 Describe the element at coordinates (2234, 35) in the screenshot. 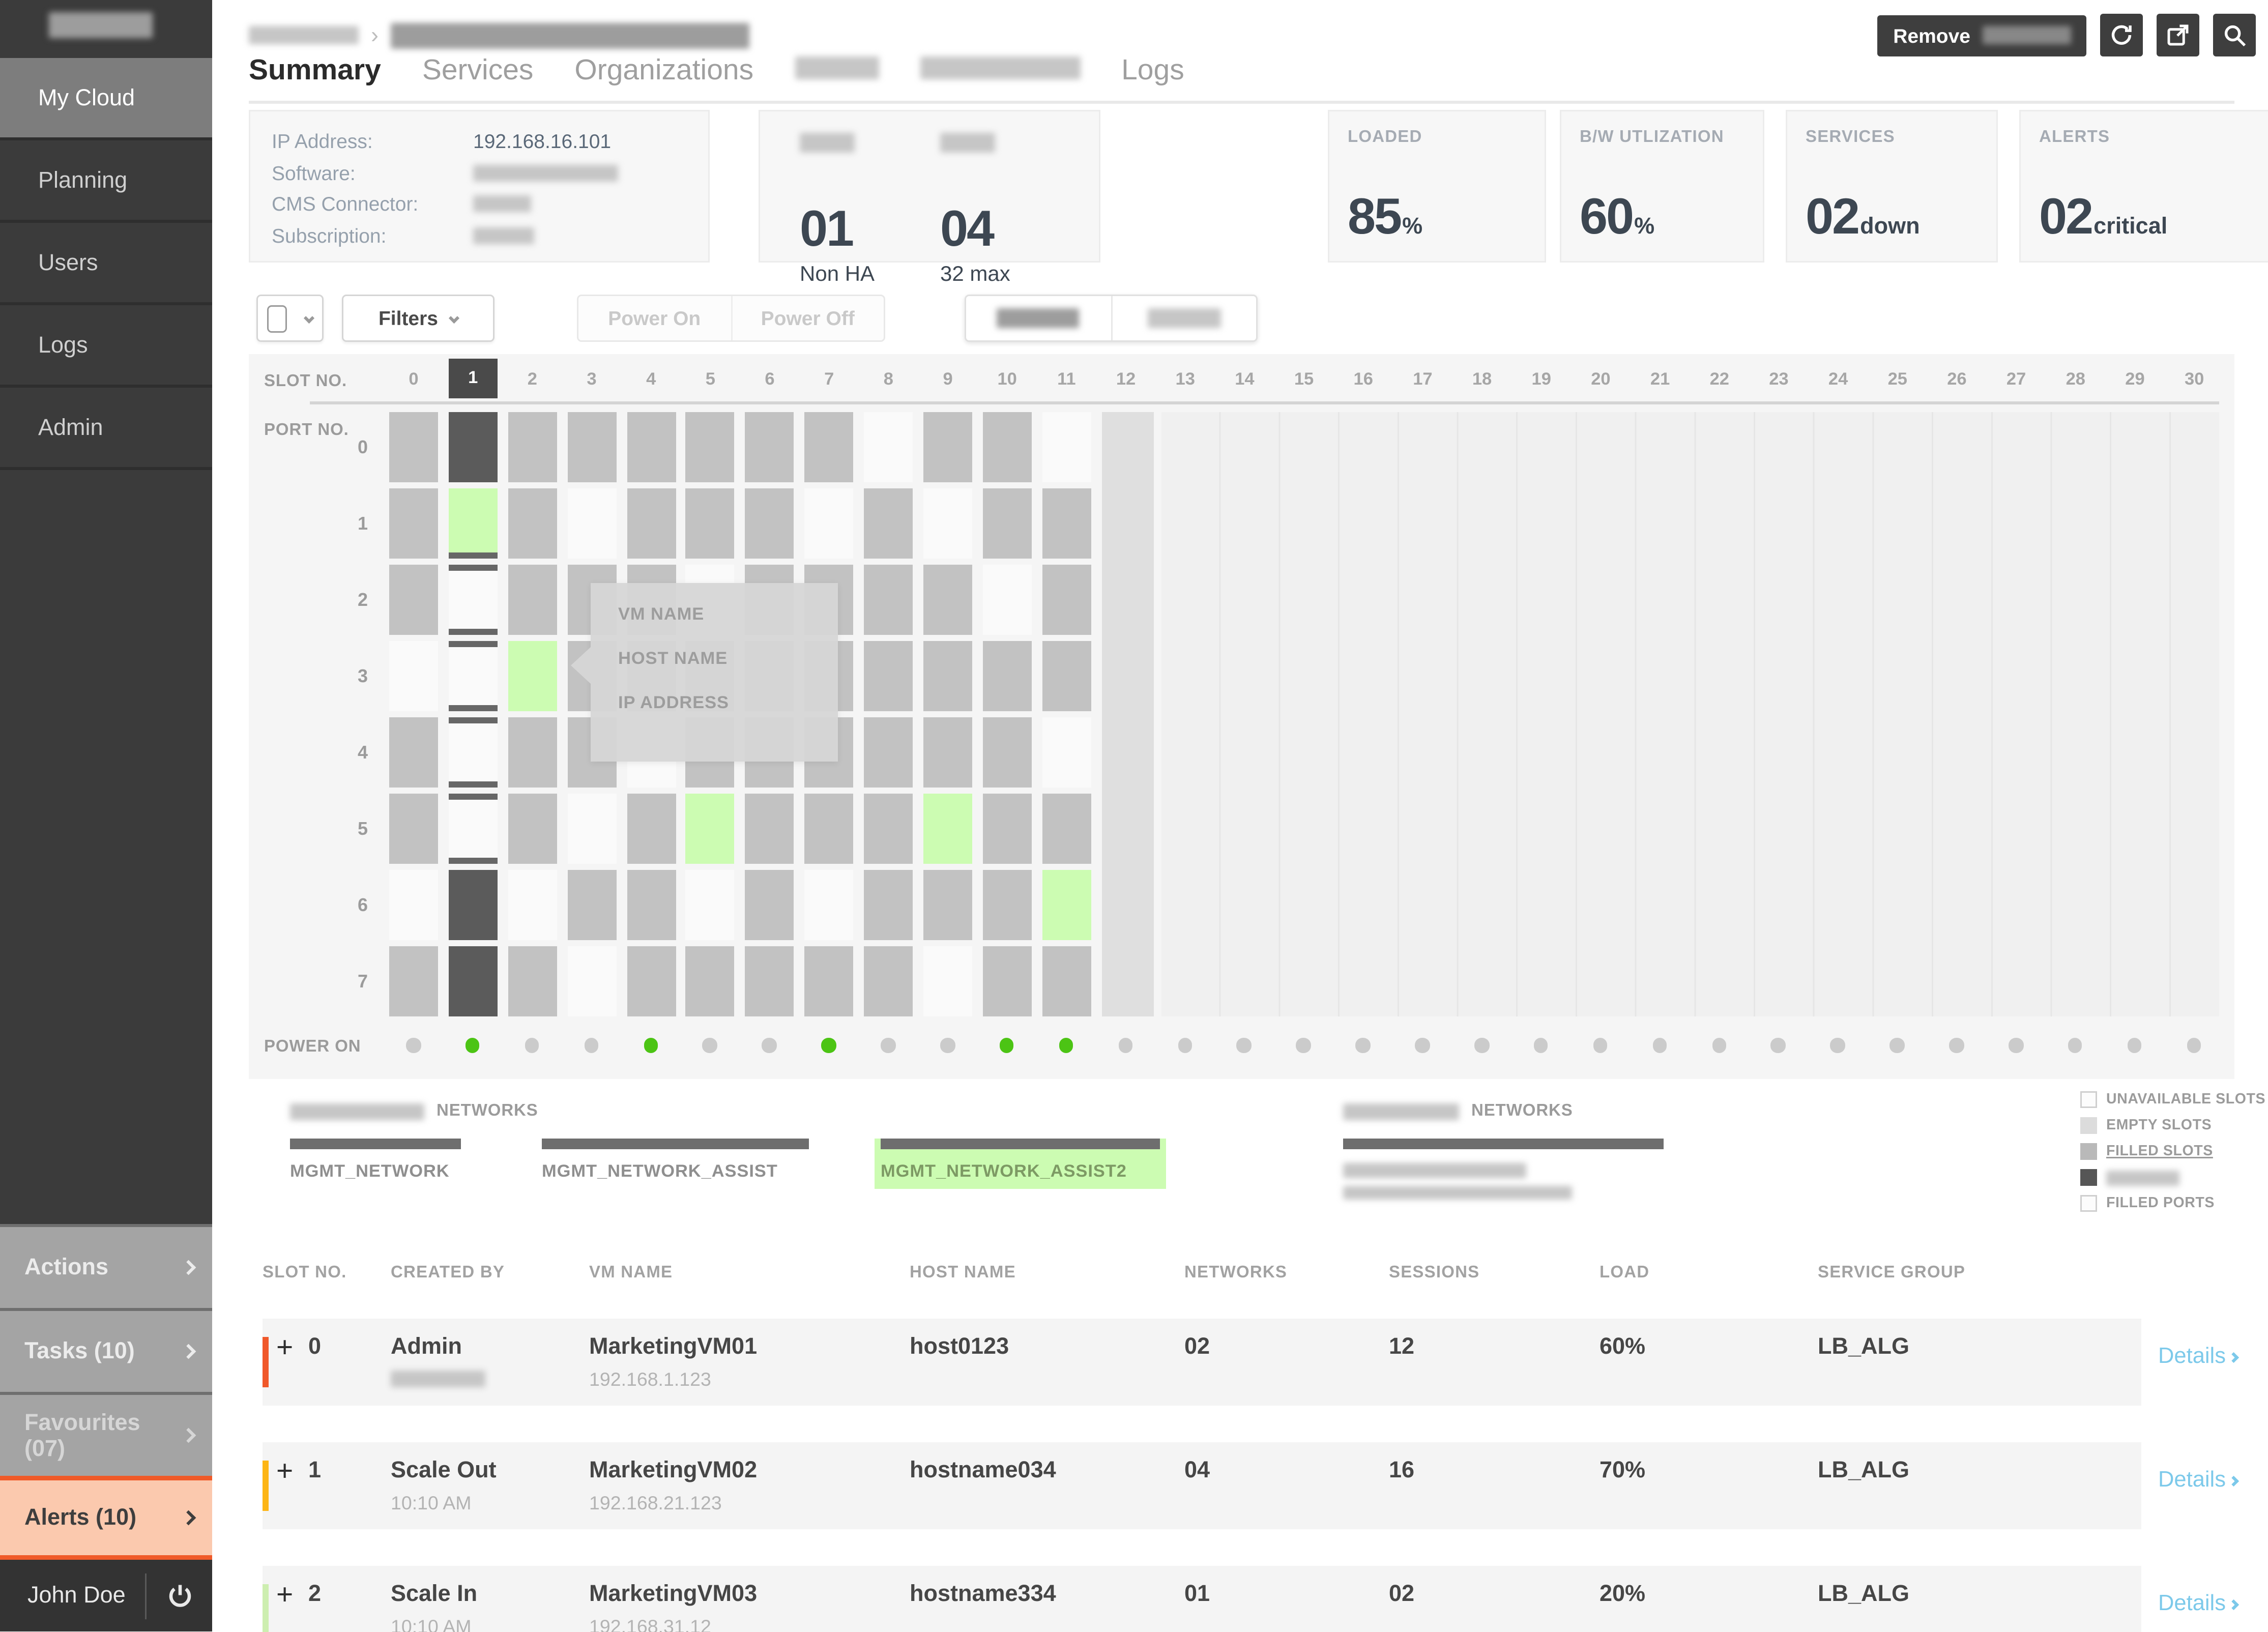

I see `search-button` at that location.